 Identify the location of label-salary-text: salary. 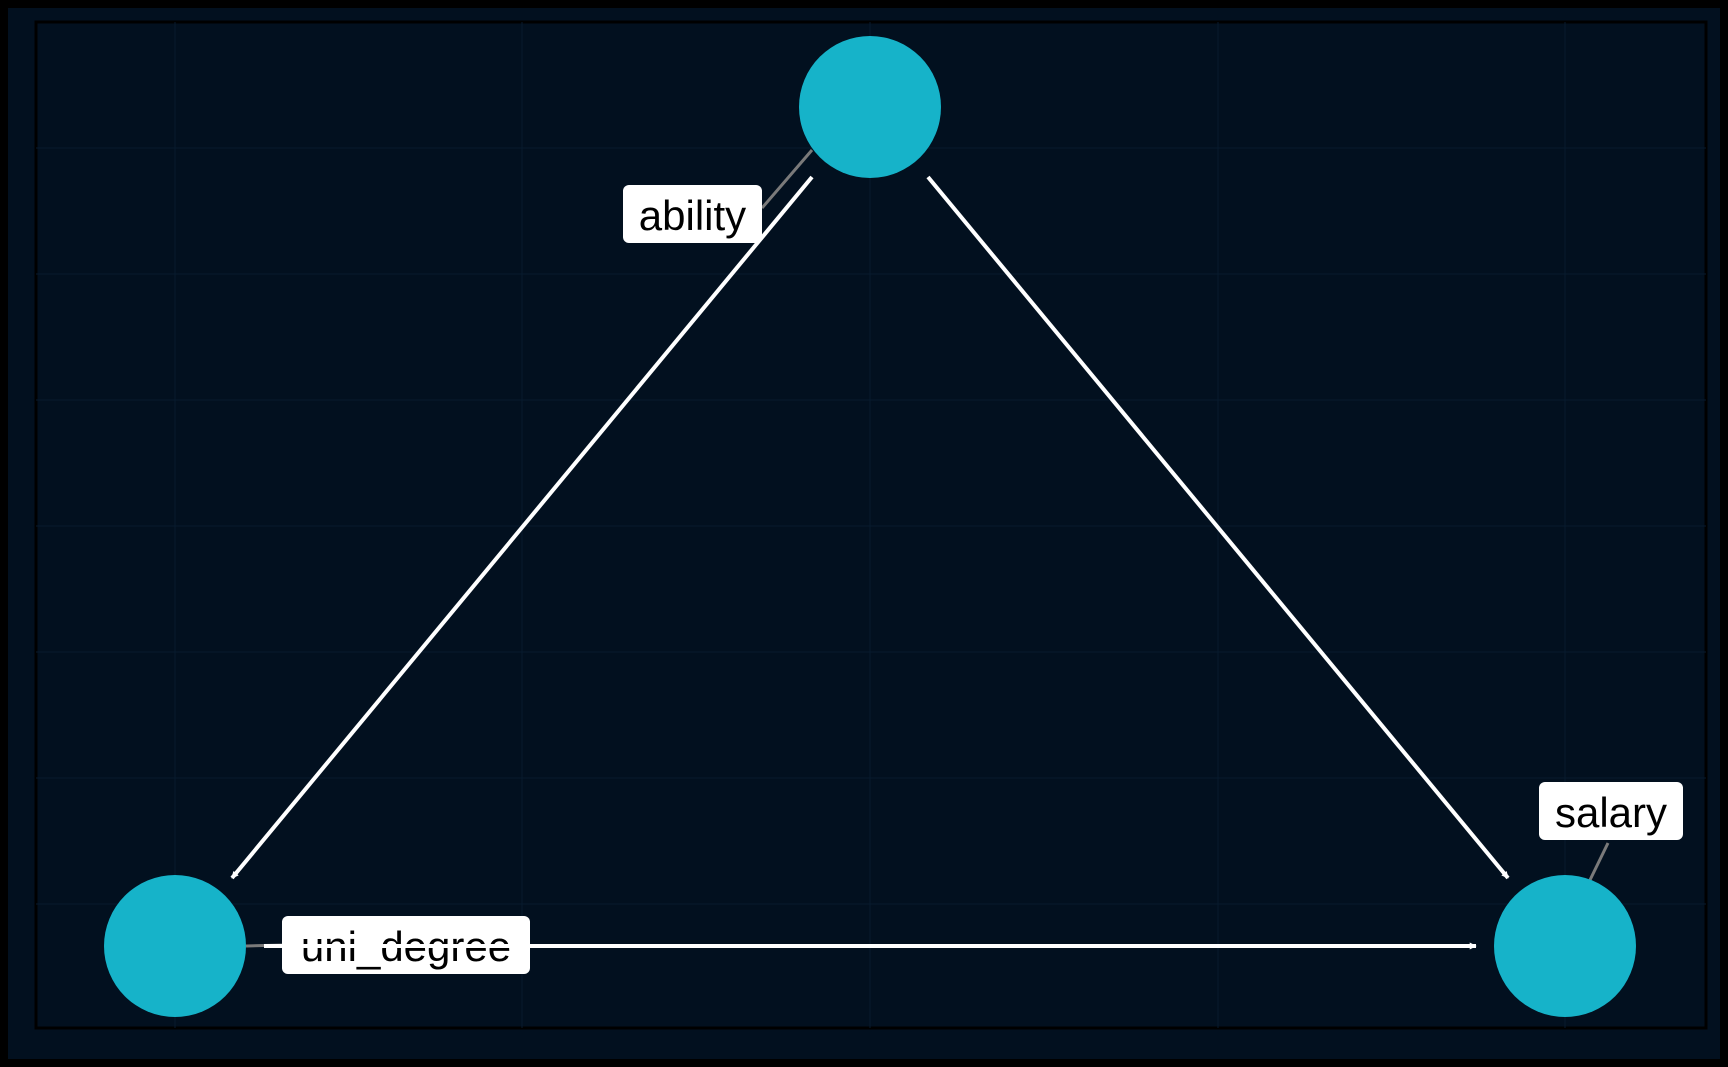
(1611, 812).